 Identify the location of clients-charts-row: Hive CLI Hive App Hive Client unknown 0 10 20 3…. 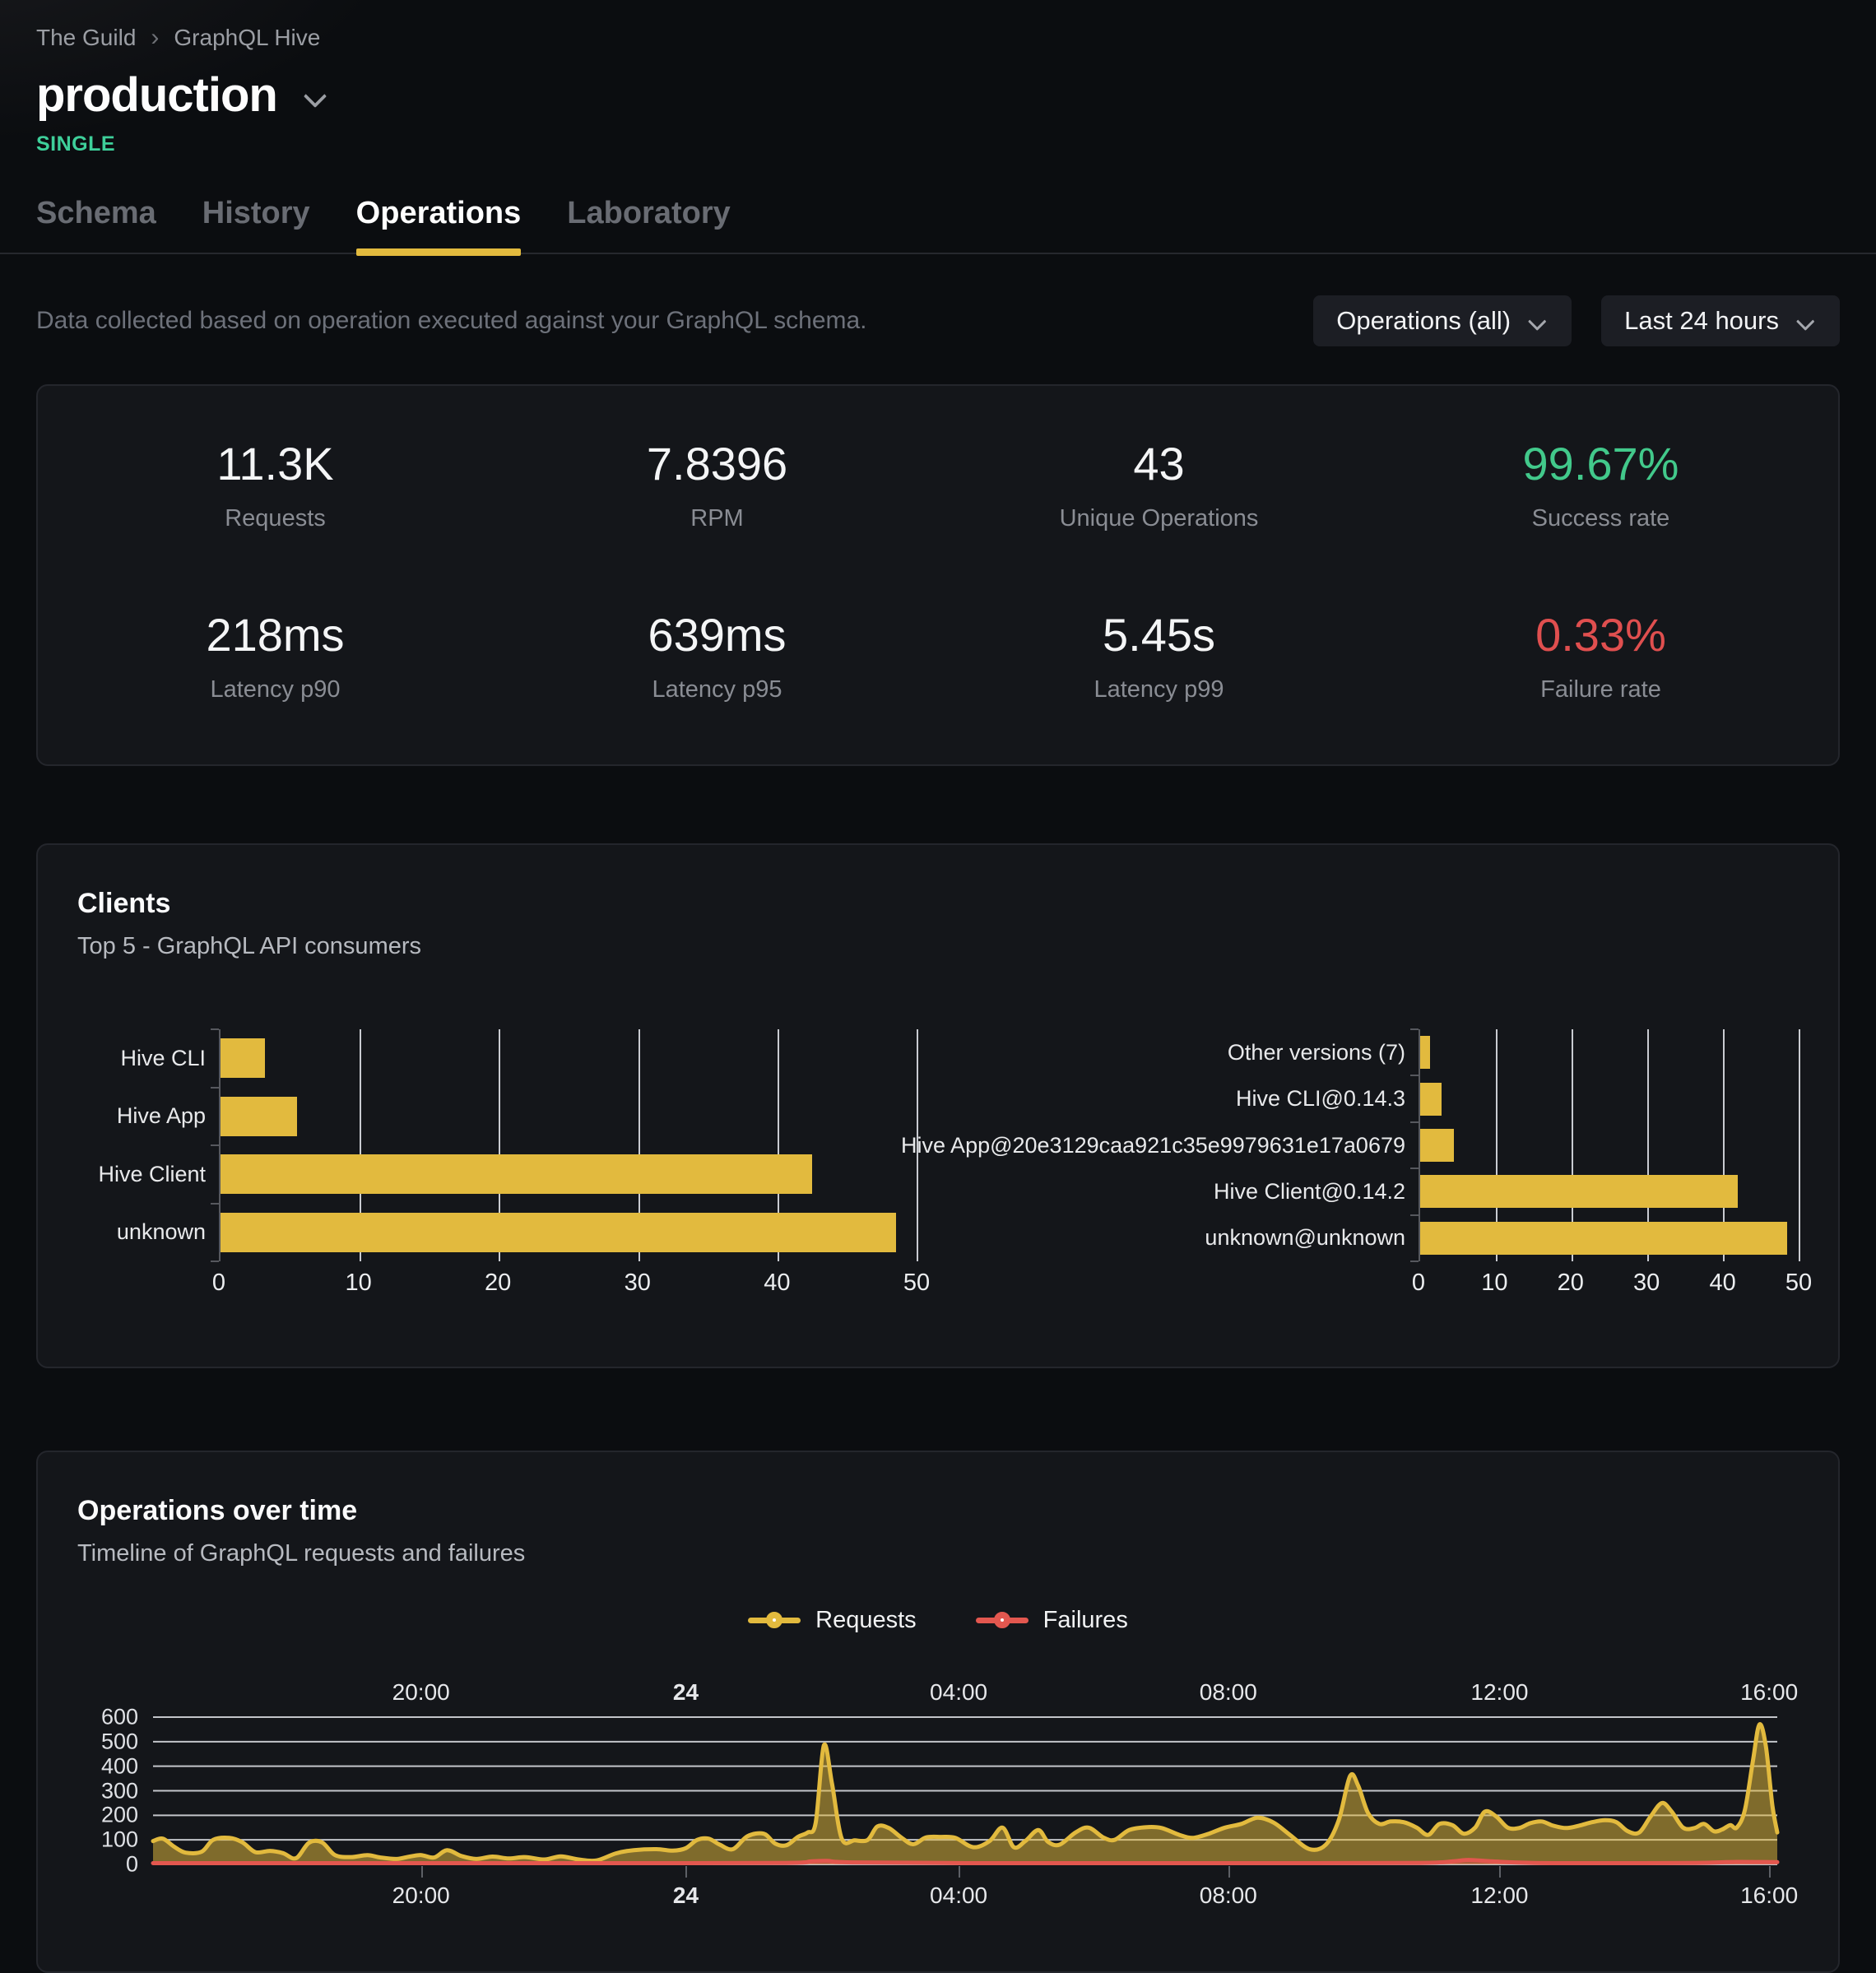
(944, 1168).